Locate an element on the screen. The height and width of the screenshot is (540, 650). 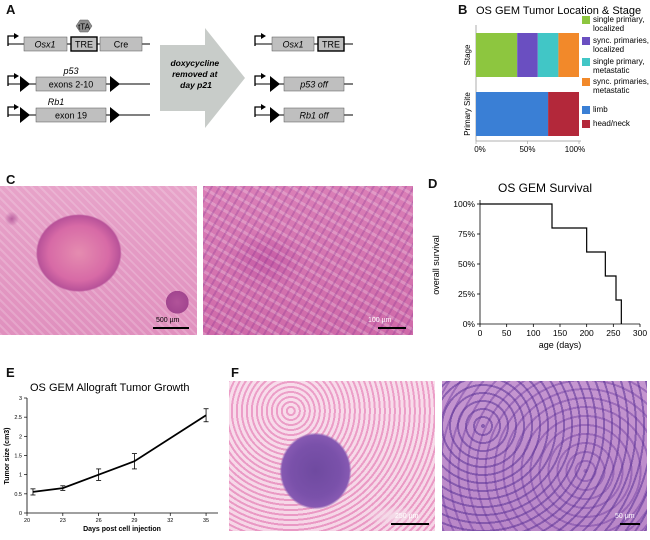
right-row1-construct: Osx1 TRE is located at coordinates (303, 42).